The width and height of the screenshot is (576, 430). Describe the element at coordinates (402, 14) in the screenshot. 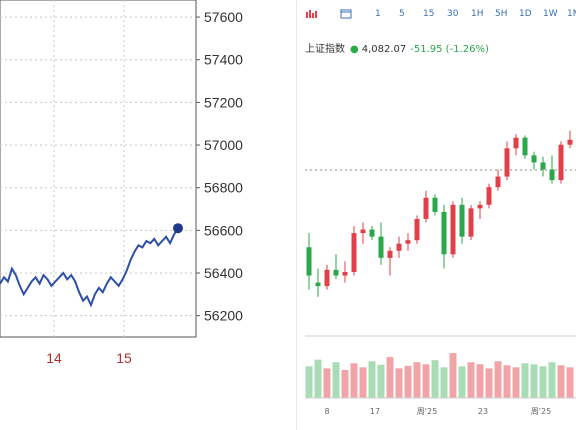

I see `interval-button-5: 5` at that location.